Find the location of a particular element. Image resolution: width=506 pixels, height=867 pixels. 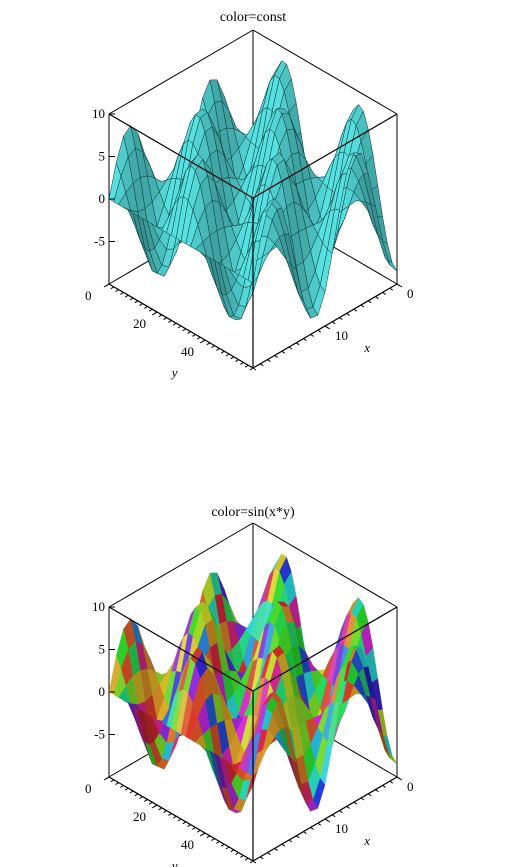

z-tick-label: 10 is located at coordinates (98, 606).